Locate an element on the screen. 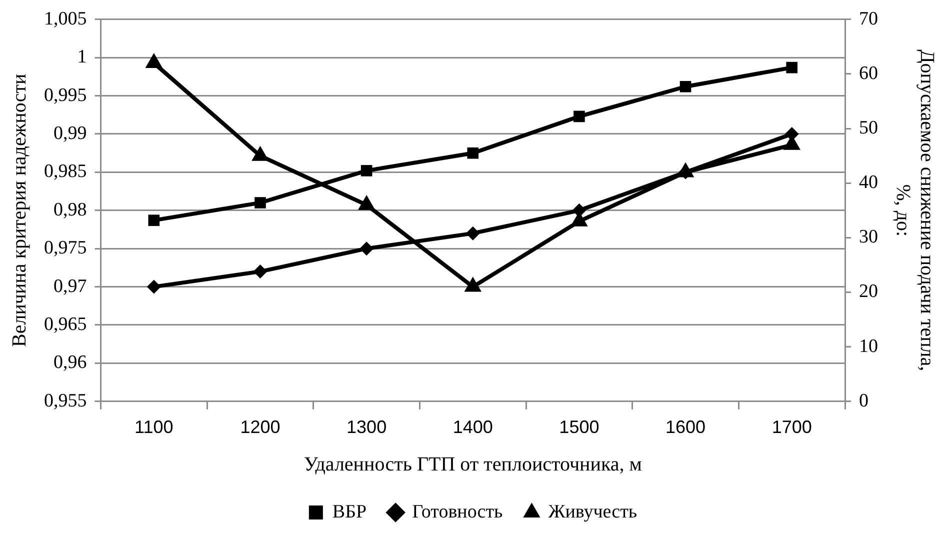 The height and width of the screenshot is (536, 952). x-tick-label: 1500 is located at coordinates (579, 427).